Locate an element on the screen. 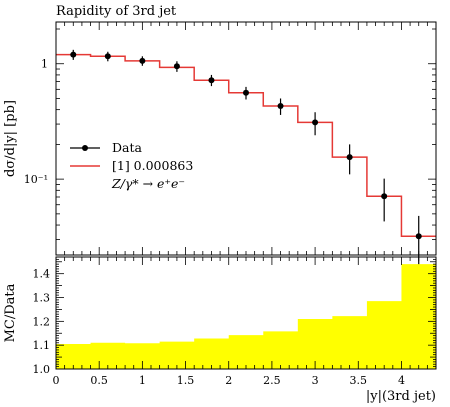 This screenshot has height=407, width=450. ratio-y-tick-label: 1.0 is located at coordinates (42, 369).